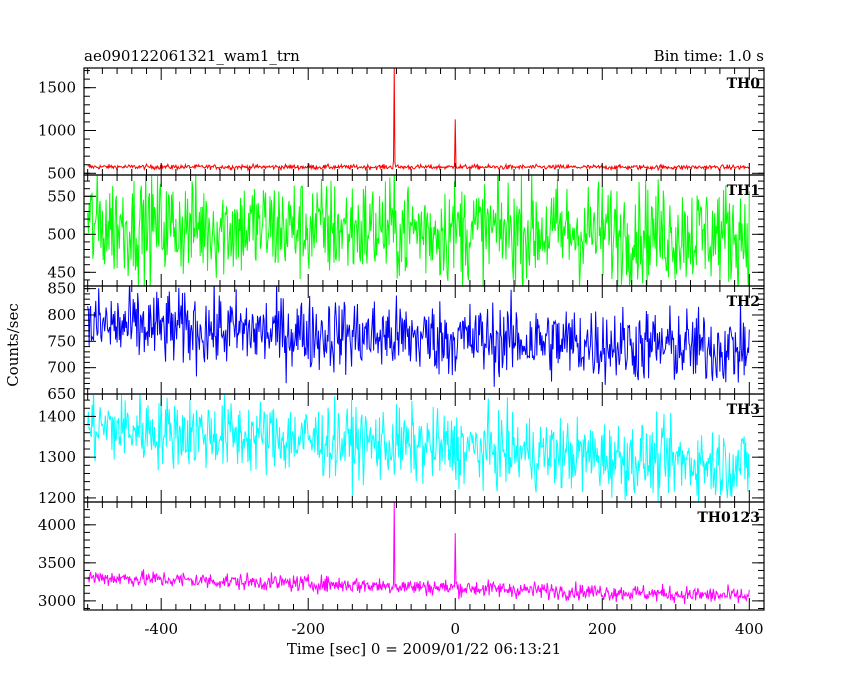 The height and width of the screenshot is (680, 850). I want to click on chart-title: ae090122061321_wam1_trn, so click(192, 56).